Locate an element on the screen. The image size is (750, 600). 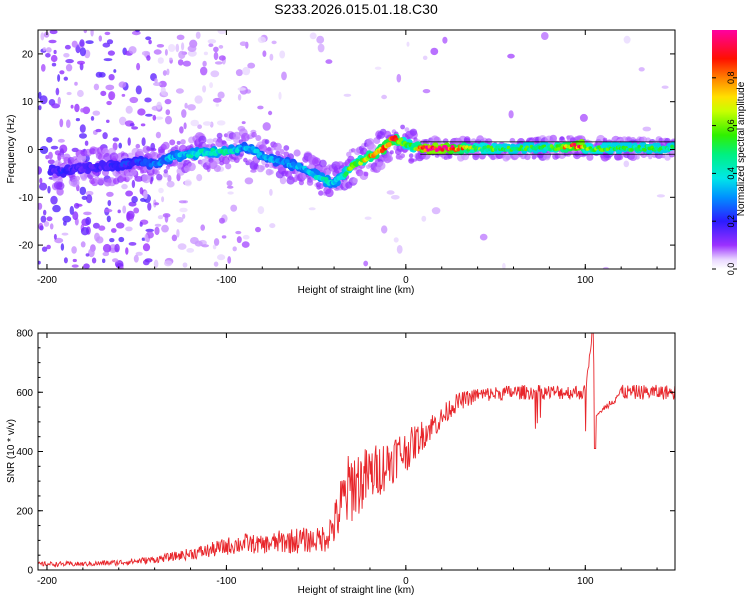
y-tick-label: 10 is located at coordinates (28, 102).